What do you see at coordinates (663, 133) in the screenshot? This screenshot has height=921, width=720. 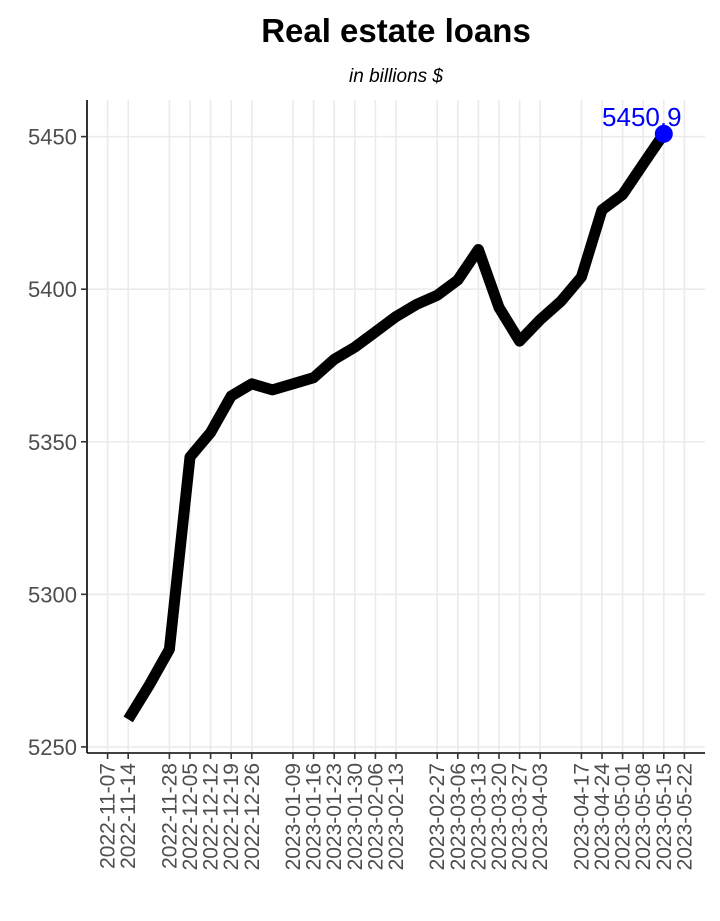 I see `highlight-point` at bounding box center [663, 133].